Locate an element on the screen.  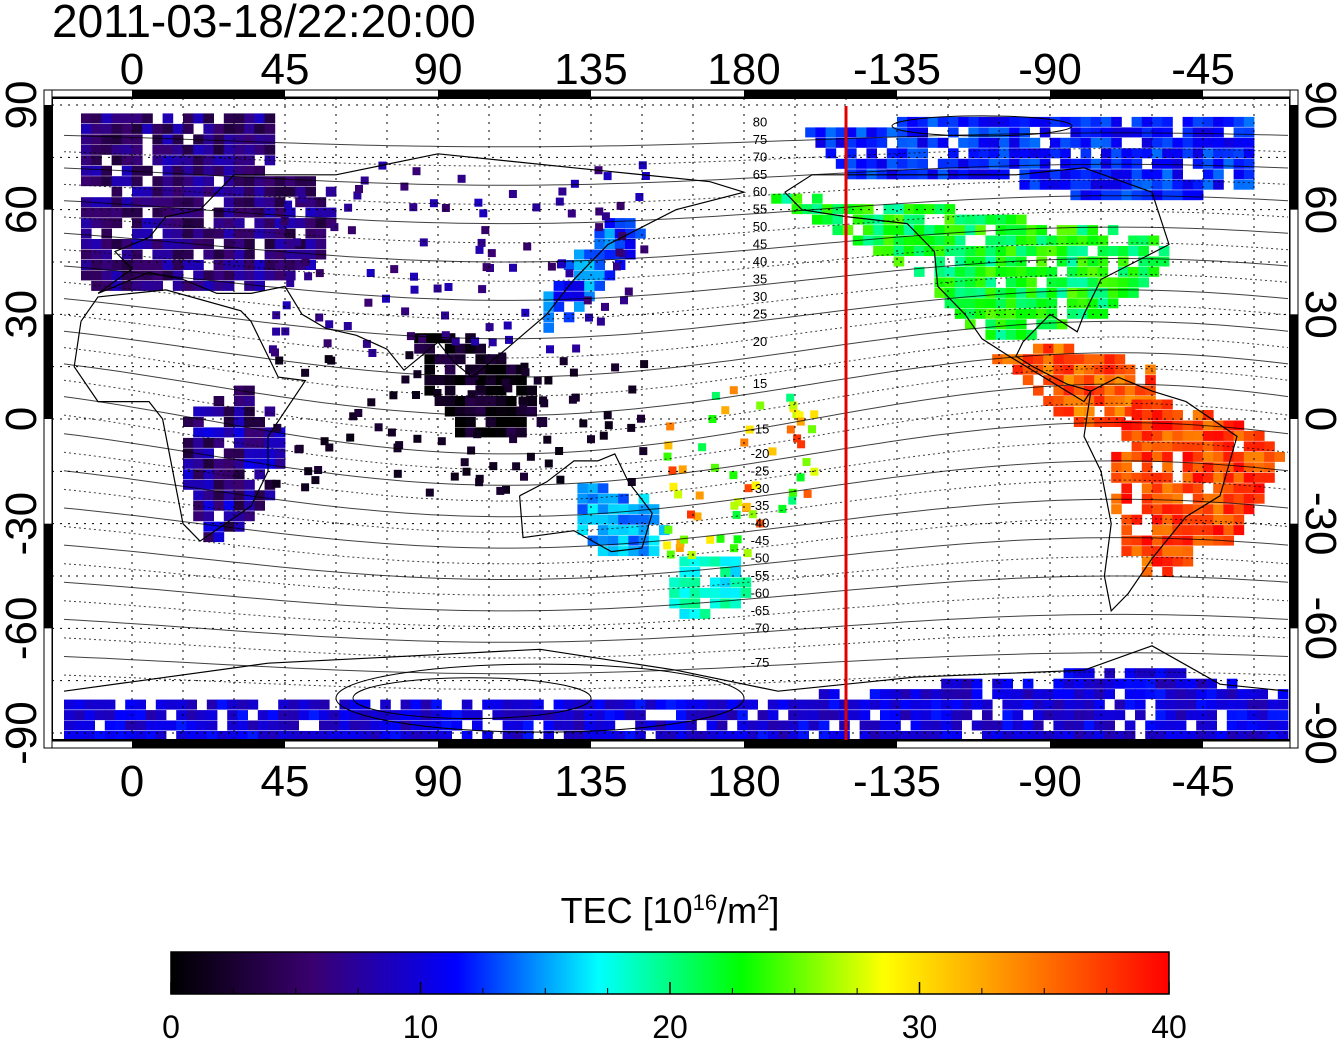
top-bar-segment is located at coordinates (1126, 93).